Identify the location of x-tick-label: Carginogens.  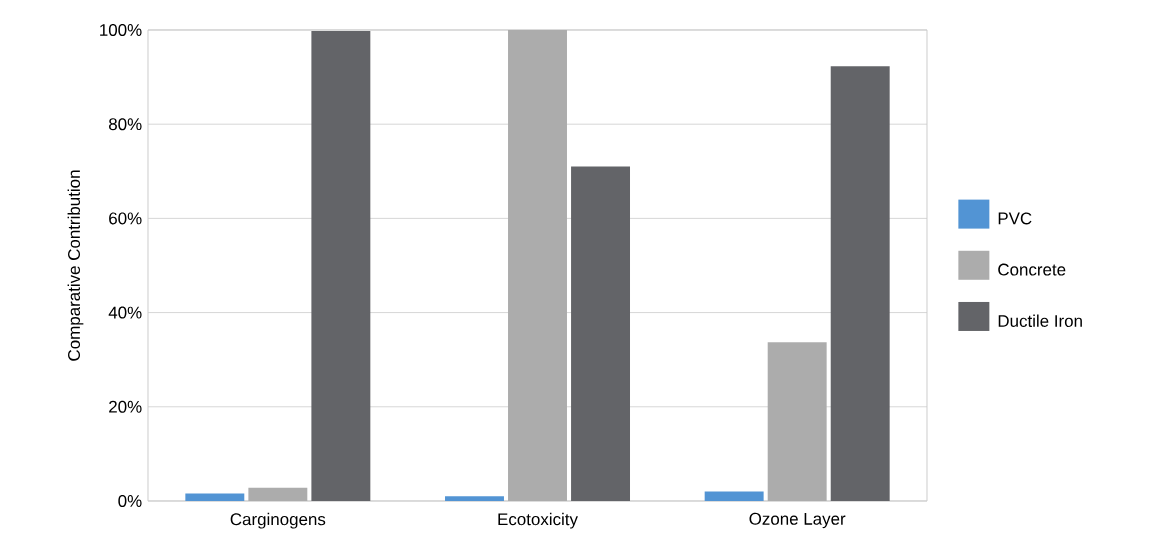
(278, 520).